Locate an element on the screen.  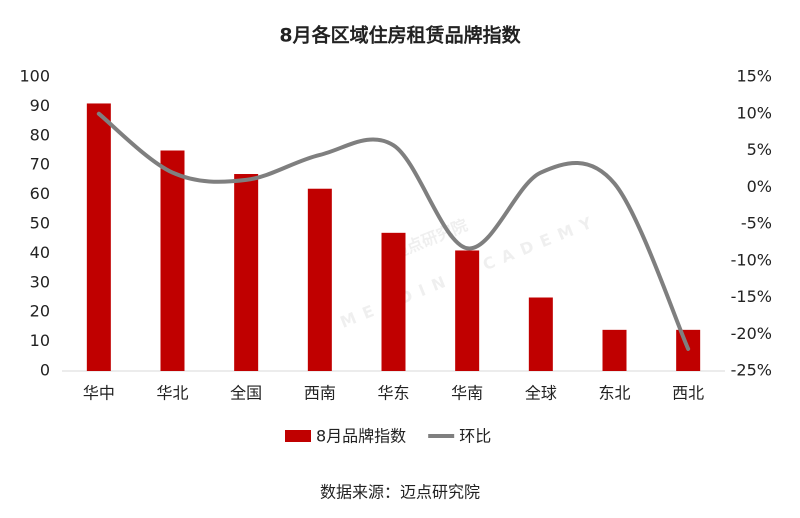
x-tick-label: 华北 is located at coordinates (172, 393).